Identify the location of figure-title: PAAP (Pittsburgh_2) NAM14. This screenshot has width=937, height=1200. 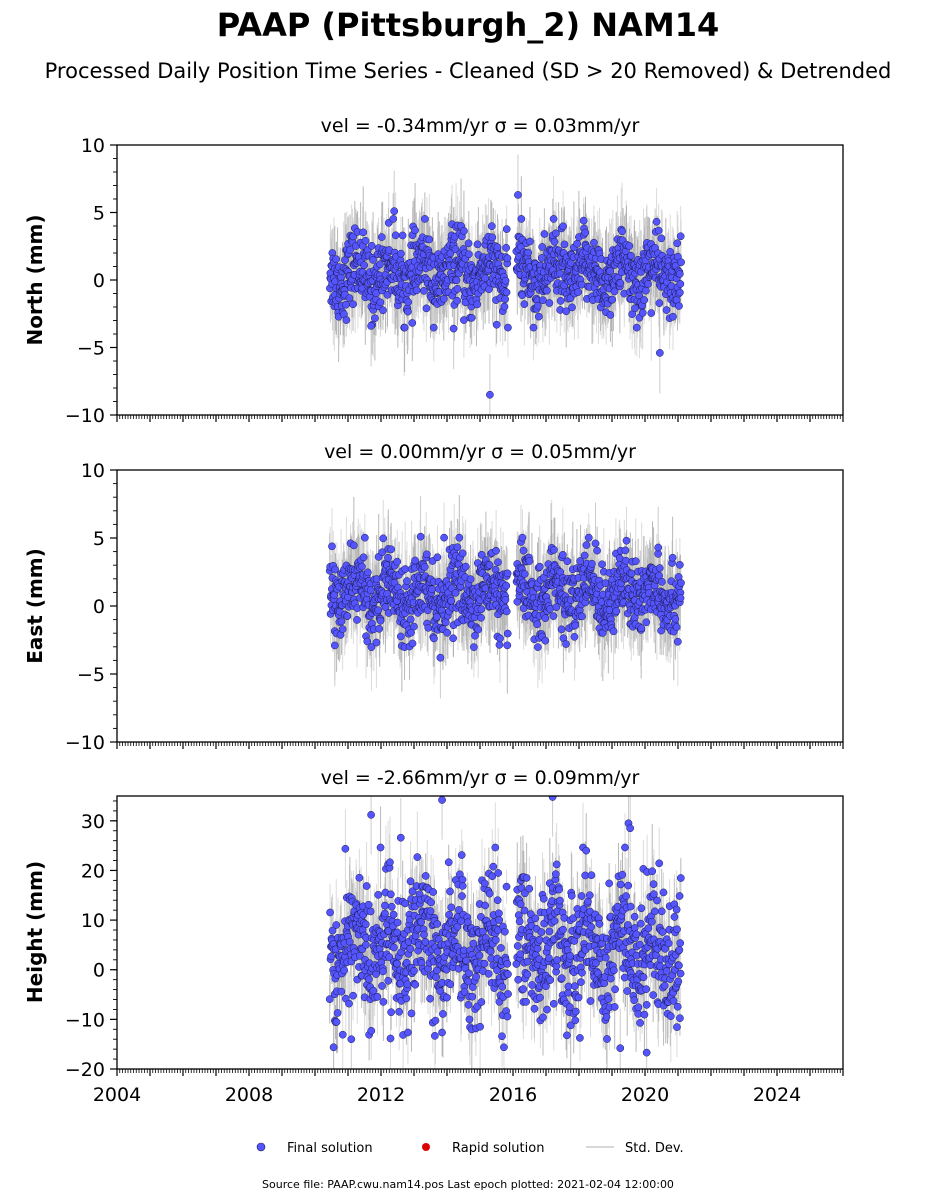
(468, 25).